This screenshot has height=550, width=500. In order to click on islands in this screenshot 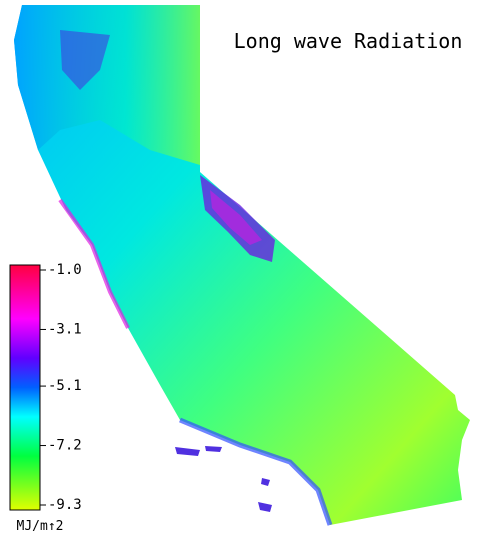, I will do `click(223, 479)`.